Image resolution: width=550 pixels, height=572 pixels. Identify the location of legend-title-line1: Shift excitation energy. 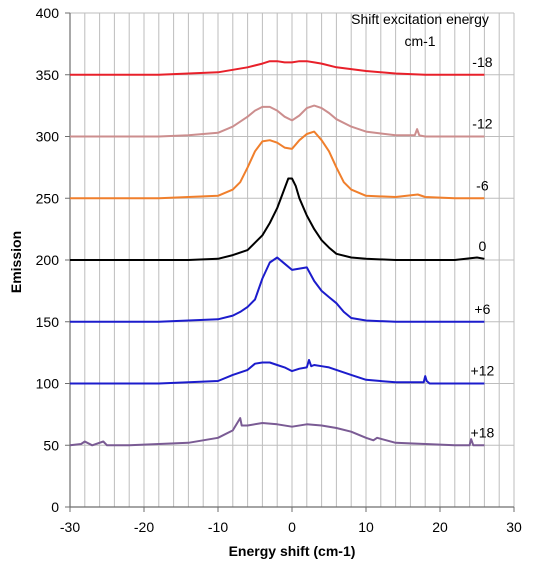
(420, 19).